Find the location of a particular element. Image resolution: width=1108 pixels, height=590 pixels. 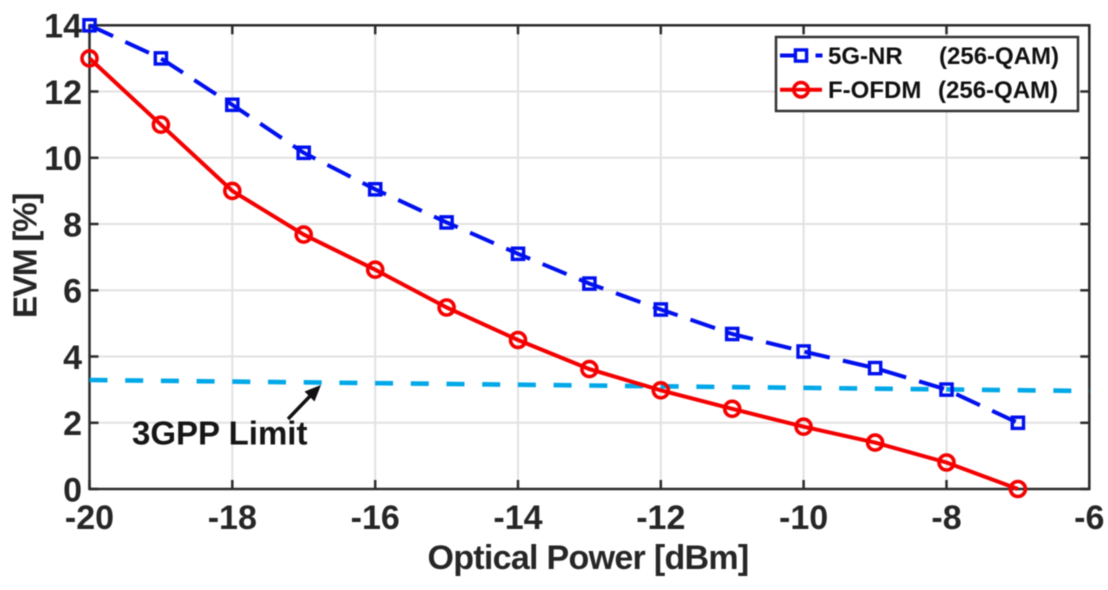

svg-text: -10 is located at coordinates (803, 518).